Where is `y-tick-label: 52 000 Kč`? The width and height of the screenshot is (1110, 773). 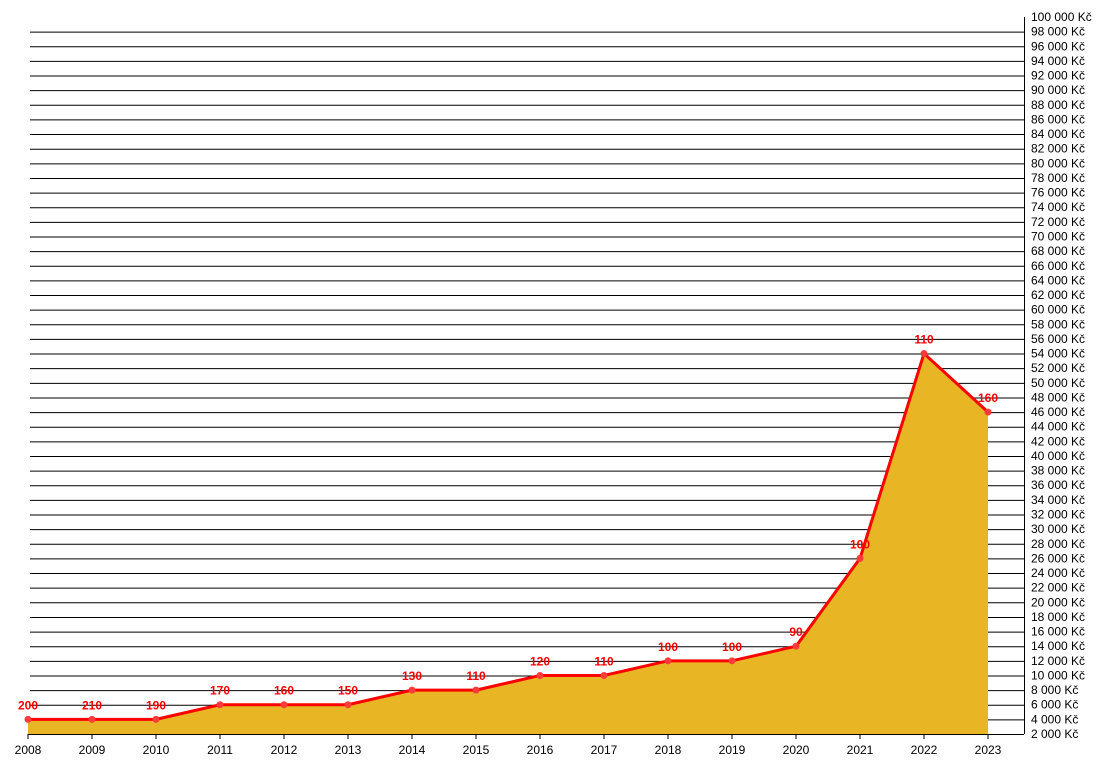 y-tick-label: 52 000 Kč is located at coordinates (1058, 368).